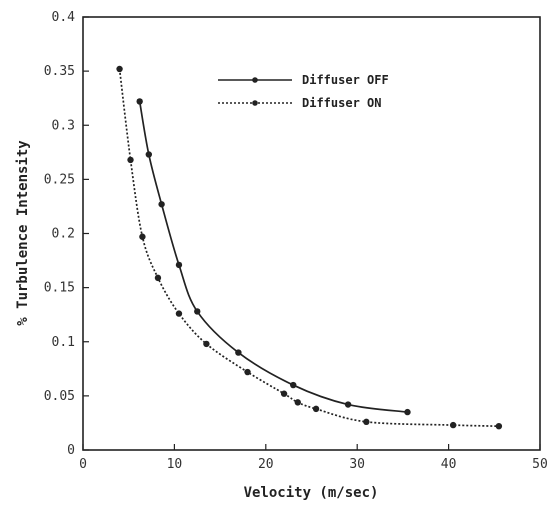  Describe the element at coordinates (23, 233) in the screenshot. I see `y-axis-title: % Turbulence Intensity` at that location.